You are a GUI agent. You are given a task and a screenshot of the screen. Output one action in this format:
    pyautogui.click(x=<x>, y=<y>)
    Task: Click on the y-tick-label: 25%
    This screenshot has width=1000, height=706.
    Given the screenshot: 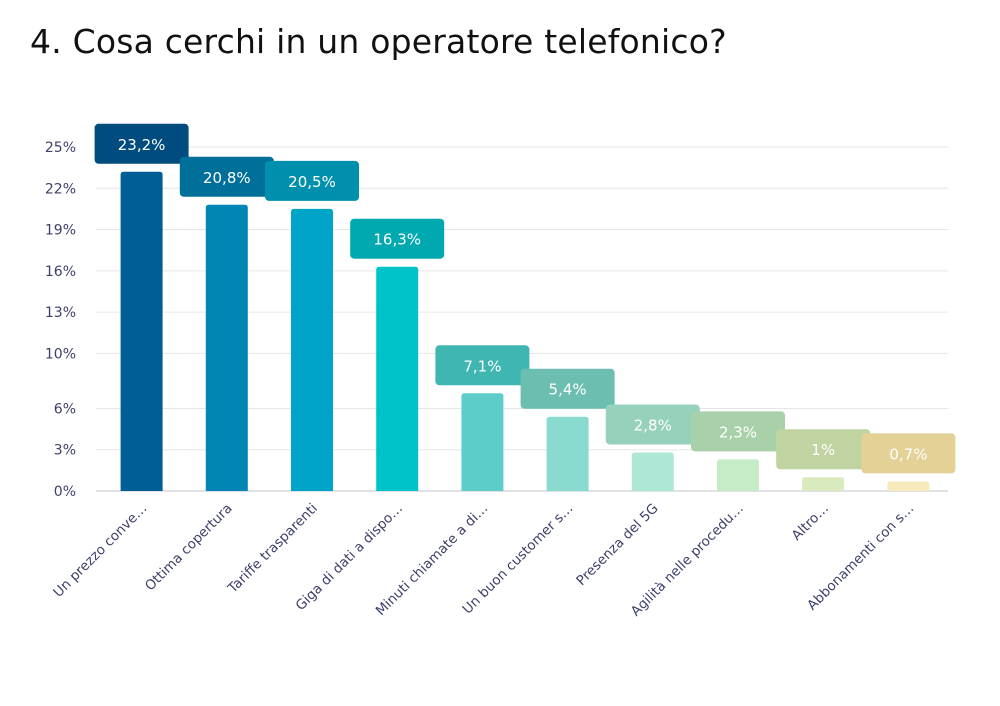 What is the action you would take?
    pyautogui.click(x=60, y=148)
    